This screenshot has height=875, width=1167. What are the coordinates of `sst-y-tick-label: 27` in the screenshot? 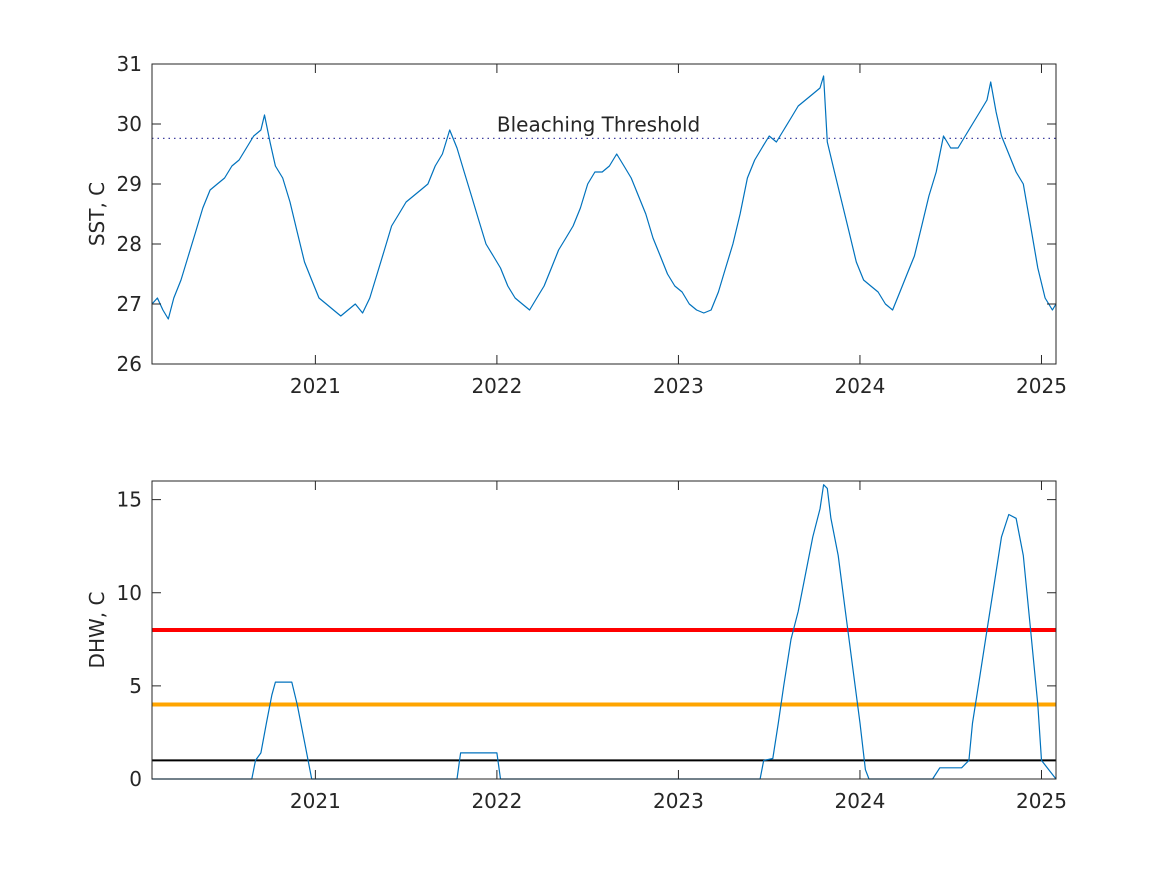 It's located at (129, 304).